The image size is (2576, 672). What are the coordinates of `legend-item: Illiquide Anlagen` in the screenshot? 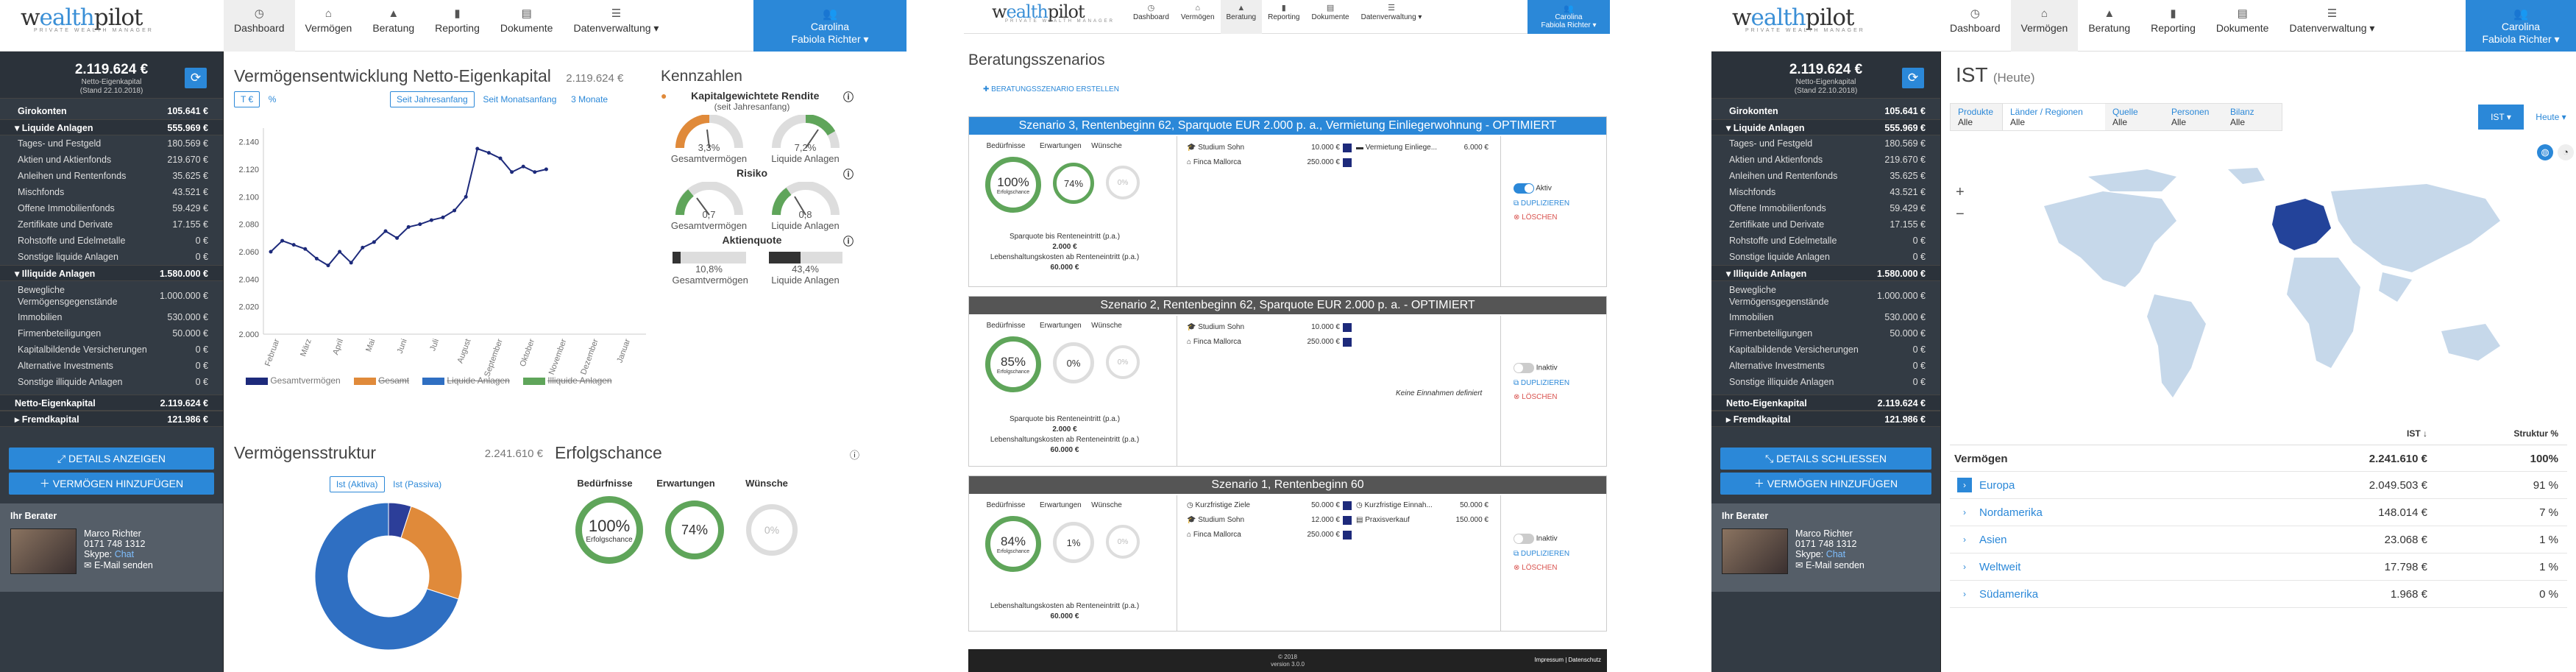 It's located at (567, 380).